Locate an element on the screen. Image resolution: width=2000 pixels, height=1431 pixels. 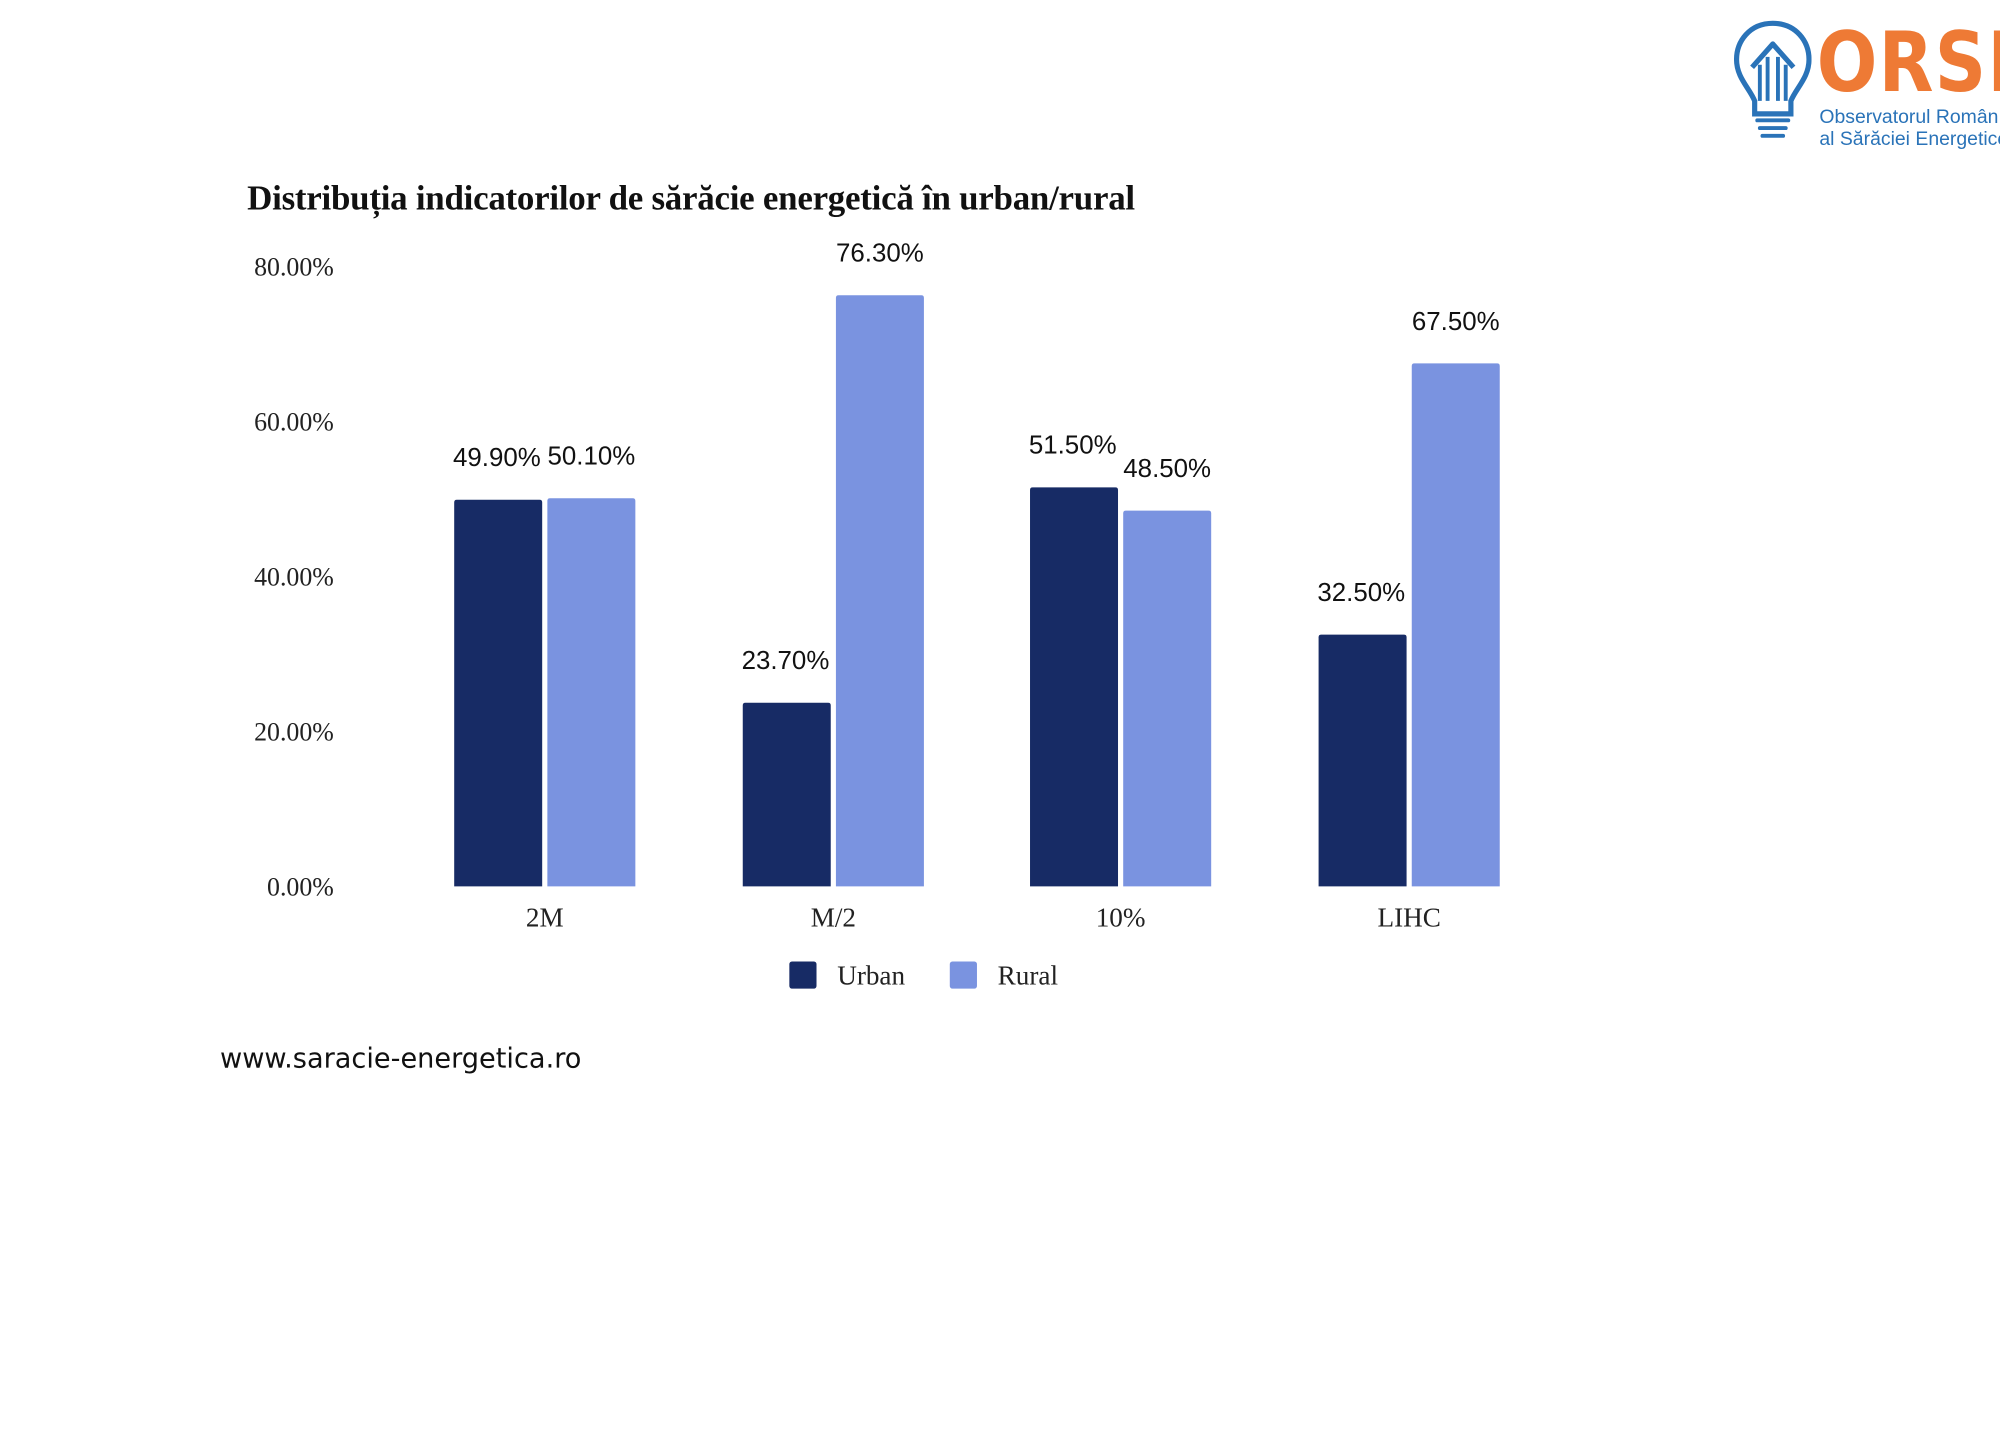
logo-subtitle-line2: al Sărăciei Energetice is located at coordinates (1909, 139).